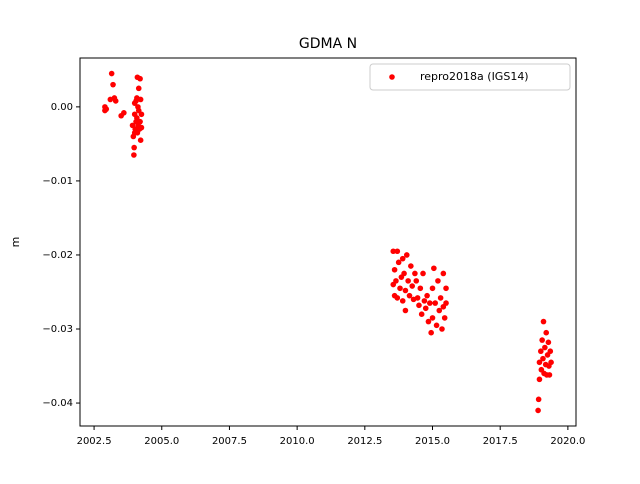 This screenshot has height=484, width=640. What do you see at coordinates (57, 403) in the screenshot?
I see `y-tick-label: −0.04` at bounding box center [57, 403].